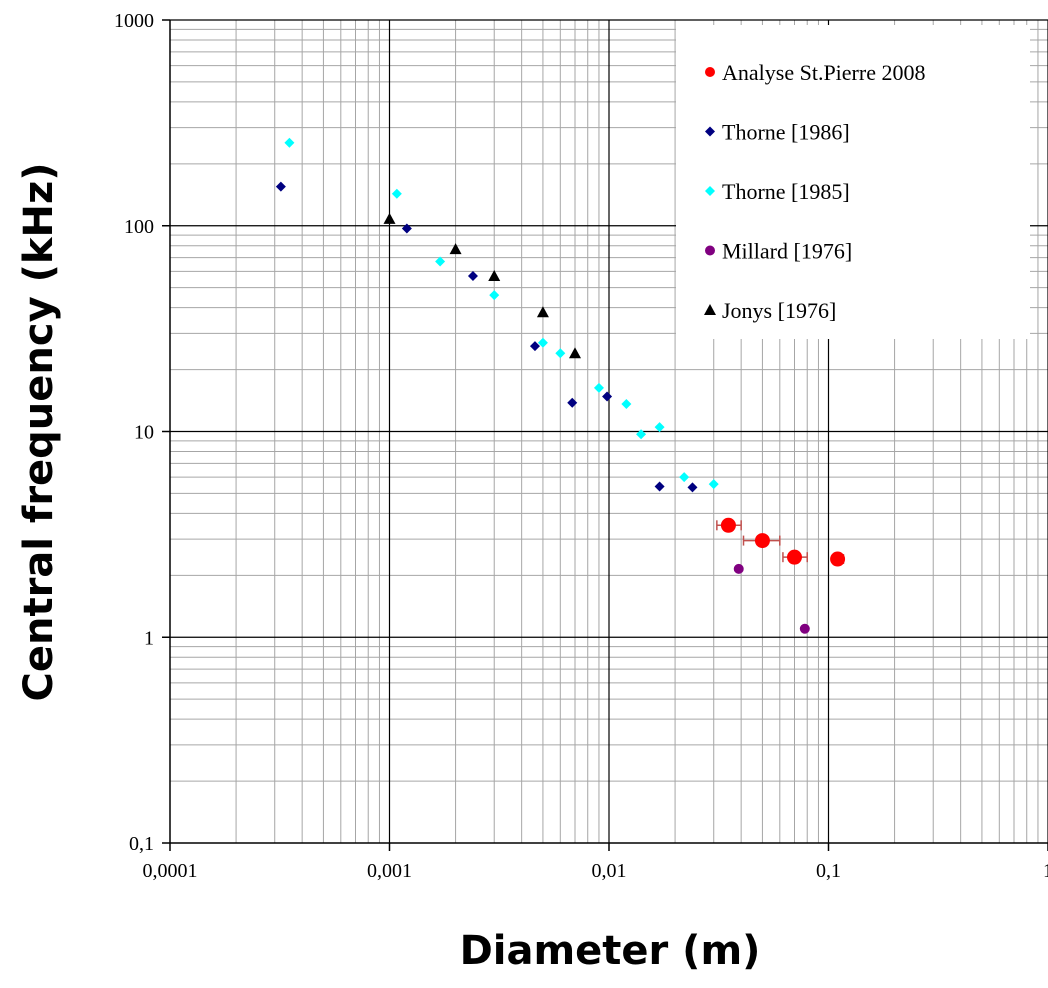  I want to click on x-tick-label: 0,0001, so click(170, 871).